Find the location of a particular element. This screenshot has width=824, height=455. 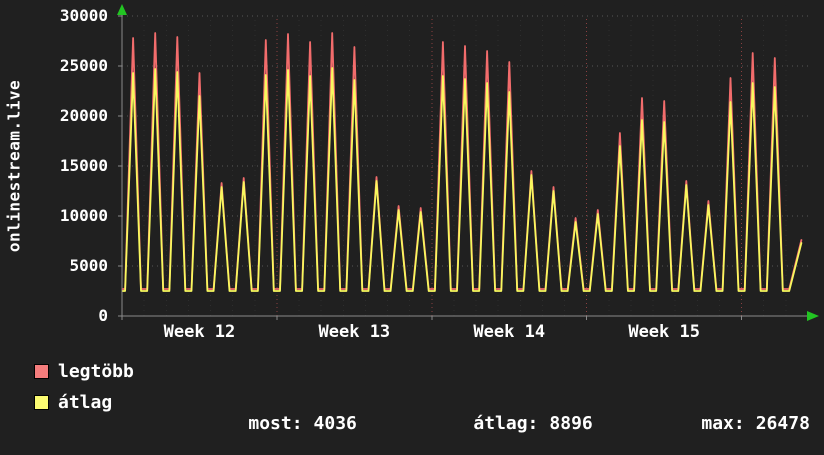

legend-swatch-legtobb is located at coordinates (41, 371).